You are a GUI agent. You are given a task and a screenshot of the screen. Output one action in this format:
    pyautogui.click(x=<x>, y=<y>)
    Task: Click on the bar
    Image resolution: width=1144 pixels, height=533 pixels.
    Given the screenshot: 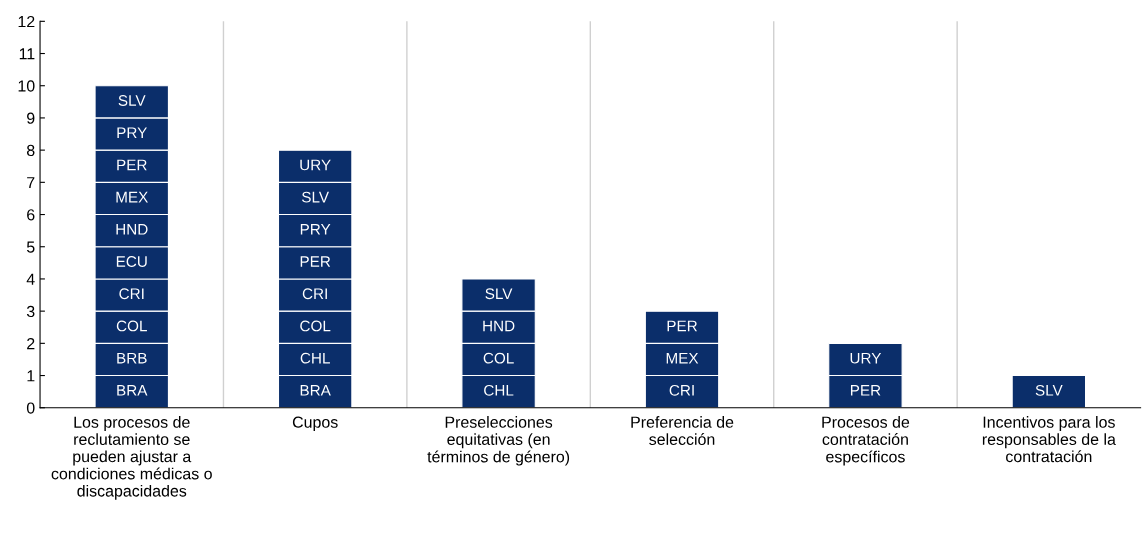 What is the action you would take?
    pyautogui.click(x=1049, y=391)
    